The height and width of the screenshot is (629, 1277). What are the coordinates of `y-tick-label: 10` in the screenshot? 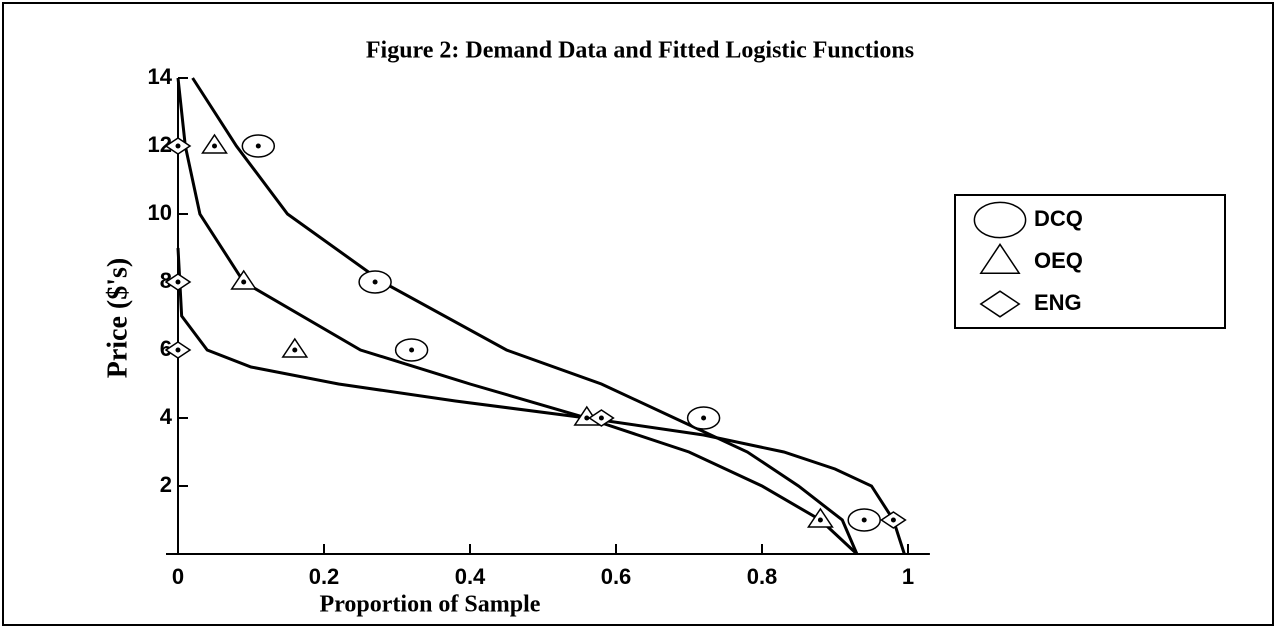 It's located at (160, 212).